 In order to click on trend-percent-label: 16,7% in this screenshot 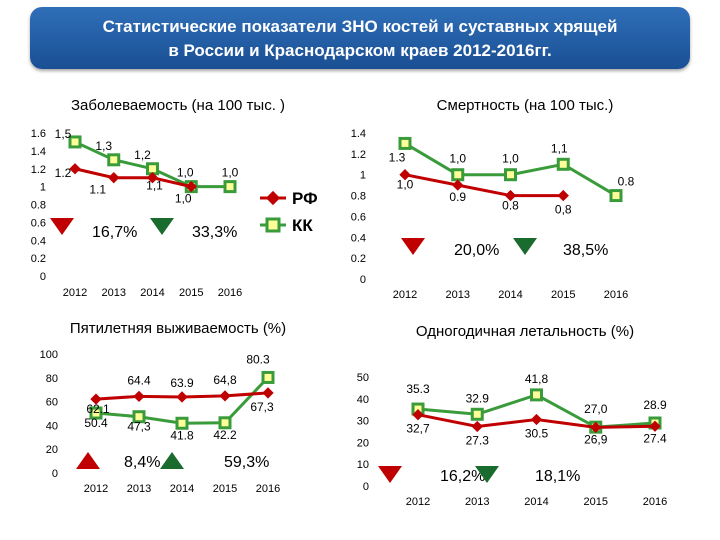, I will do `click(114, 232)`.